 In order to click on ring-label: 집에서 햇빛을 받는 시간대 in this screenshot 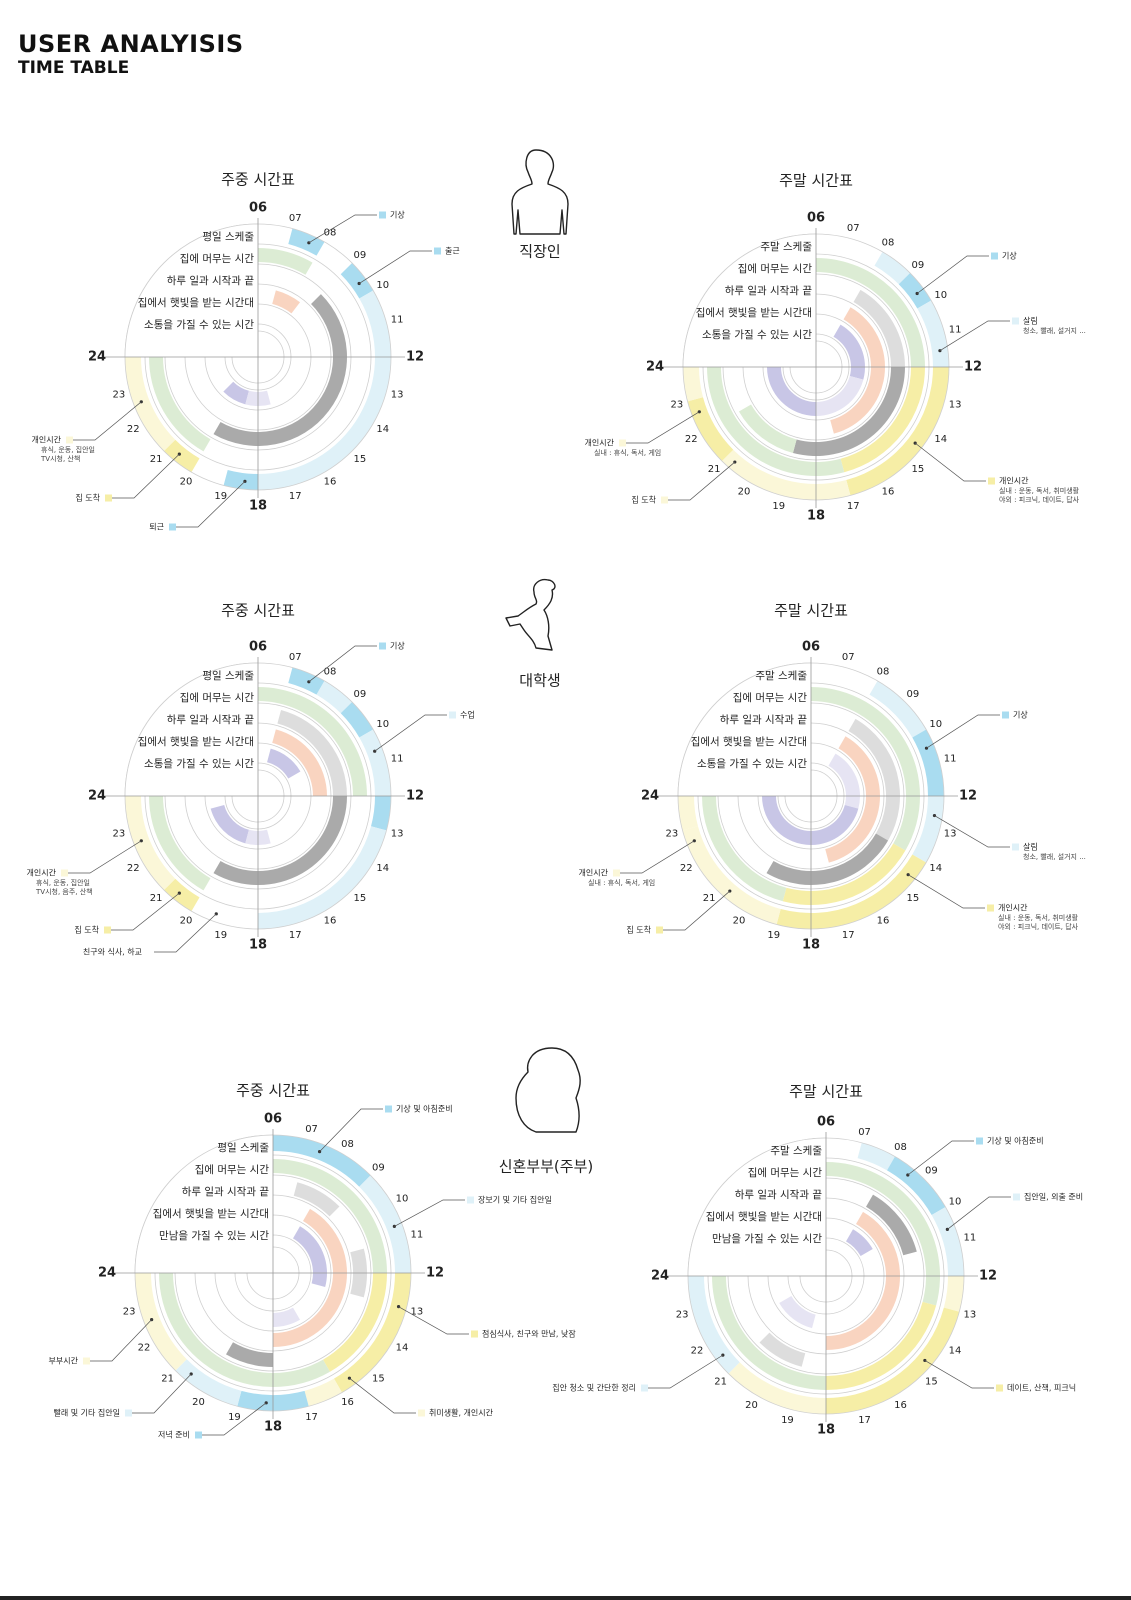, I will do `click(754, 313)`.